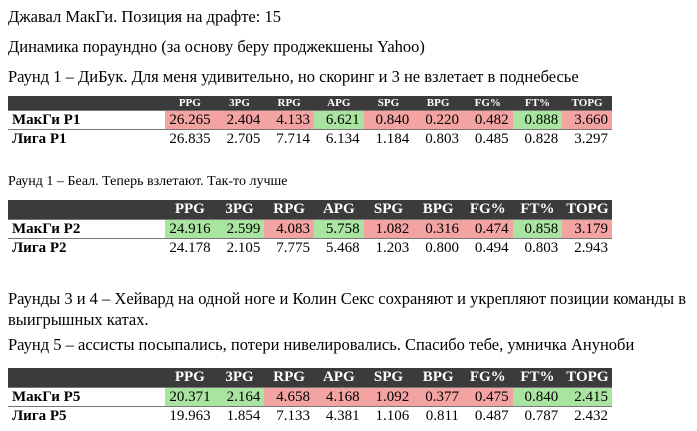 Image resolution: width=697 pixels, height=431 pixels. I want to click on cell: 2.705, so click(243, 138).